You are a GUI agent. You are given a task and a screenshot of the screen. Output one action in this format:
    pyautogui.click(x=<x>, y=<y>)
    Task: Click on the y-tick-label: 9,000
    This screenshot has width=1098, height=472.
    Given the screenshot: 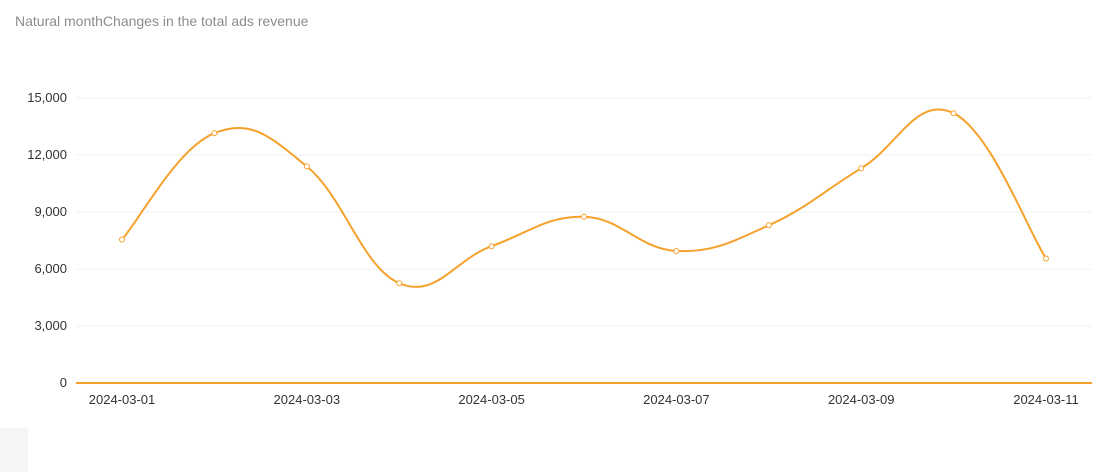 What is the action you would take?
    pyautogui.click(x=50, y=211)
    